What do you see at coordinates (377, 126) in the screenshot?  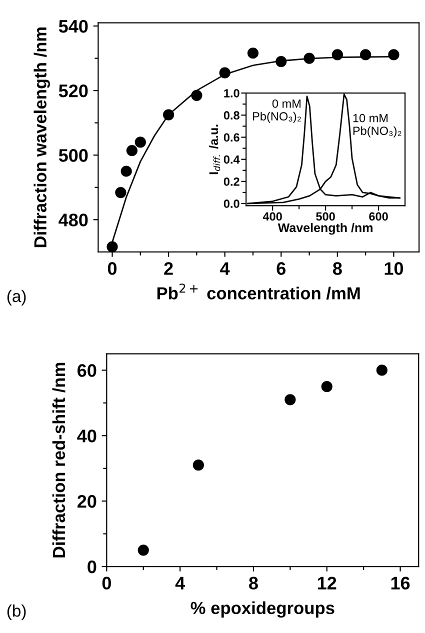 I see `series-label: 10 mM Pb(NO₃)₂` at bounding box center [377, 126].